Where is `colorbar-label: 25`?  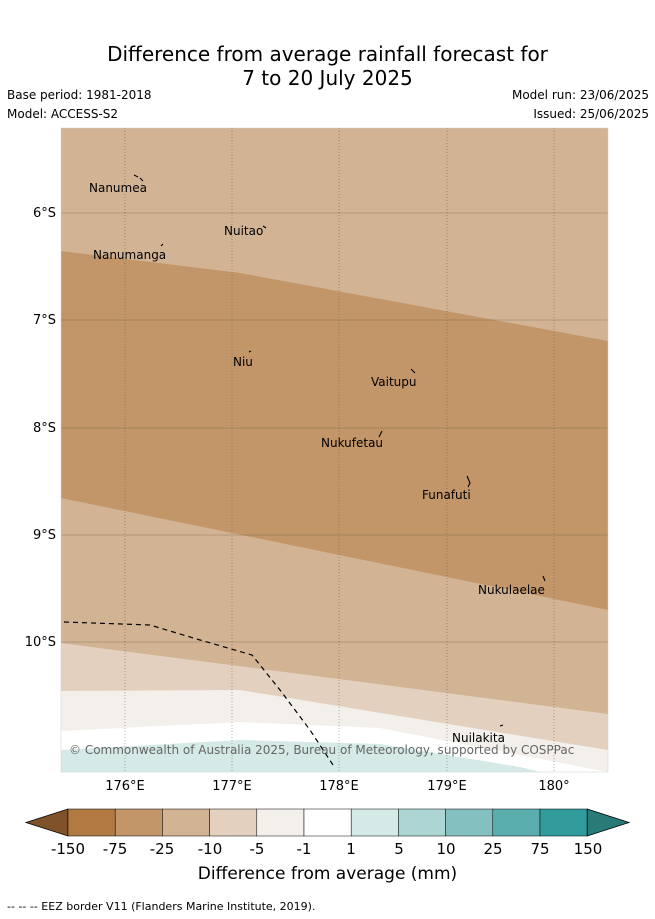 colorbar-label: 25 is located at coordinates (493, 849).